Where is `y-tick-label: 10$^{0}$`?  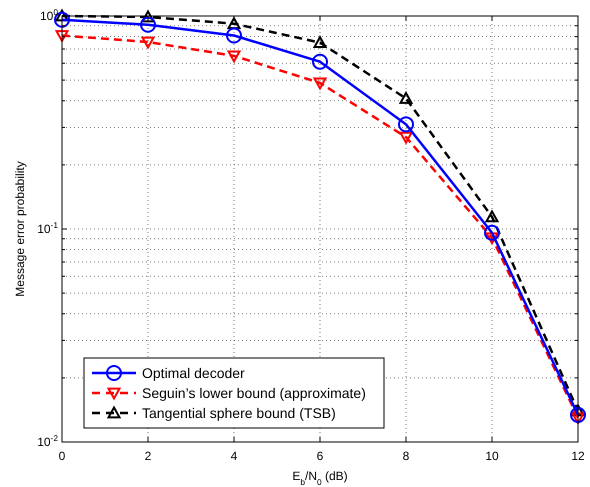
y-tick-label: 10$^{0}$ is located at coordinates (49, 15).